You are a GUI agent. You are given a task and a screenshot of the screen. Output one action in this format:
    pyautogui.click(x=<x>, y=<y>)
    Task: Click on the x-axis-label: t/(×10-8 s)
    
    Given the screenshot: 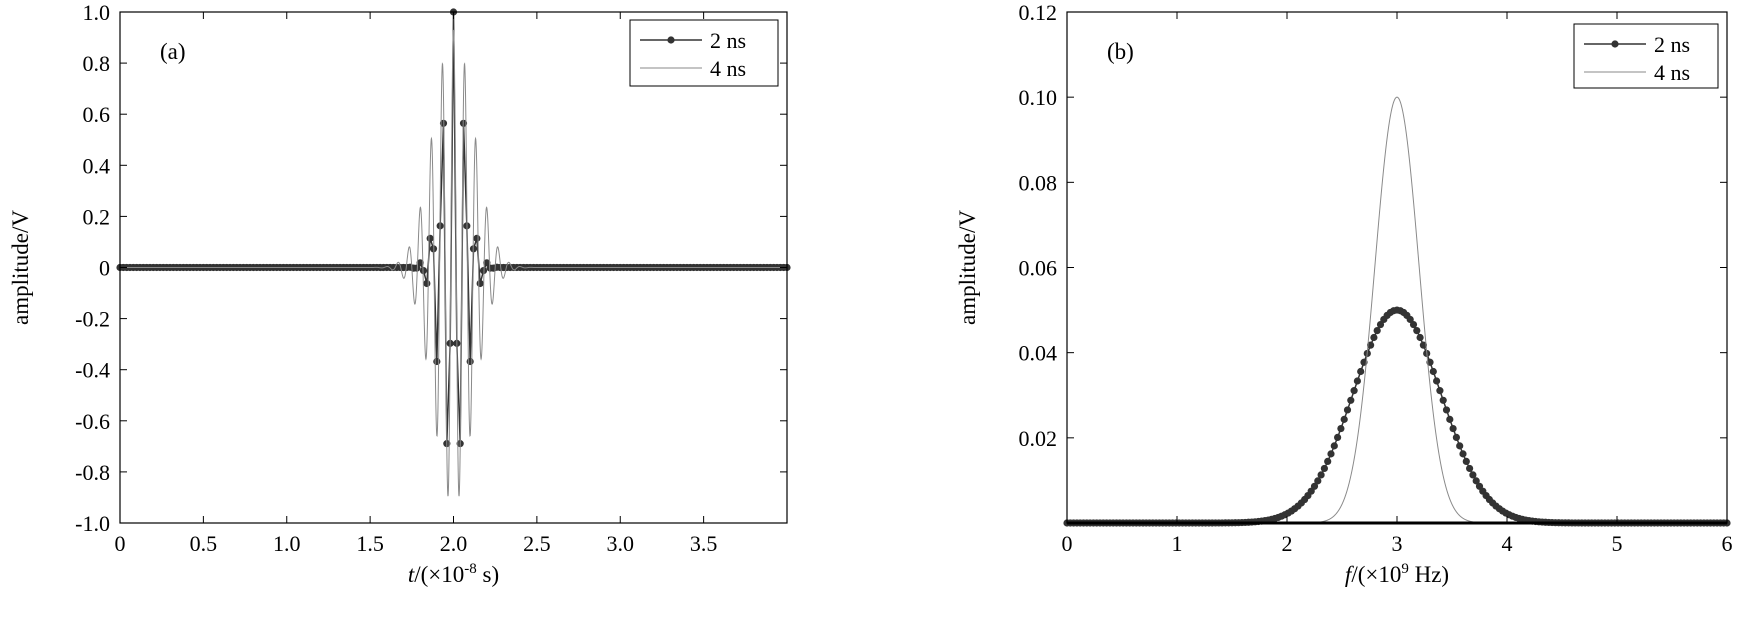 What is the action you would take?
    pyautogui.click(x=453, y=574)
    